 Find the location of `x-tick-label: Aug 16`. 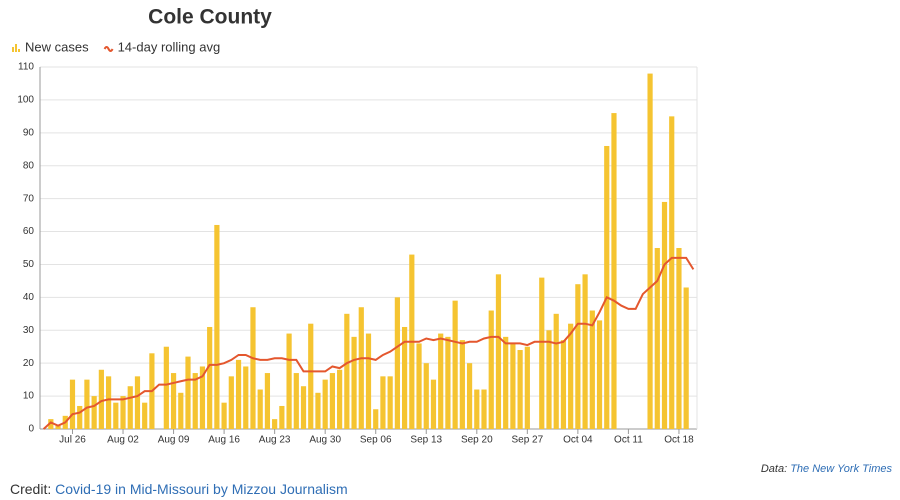

x-tick-label: Aug 16 is located at coordinates (224, 440).